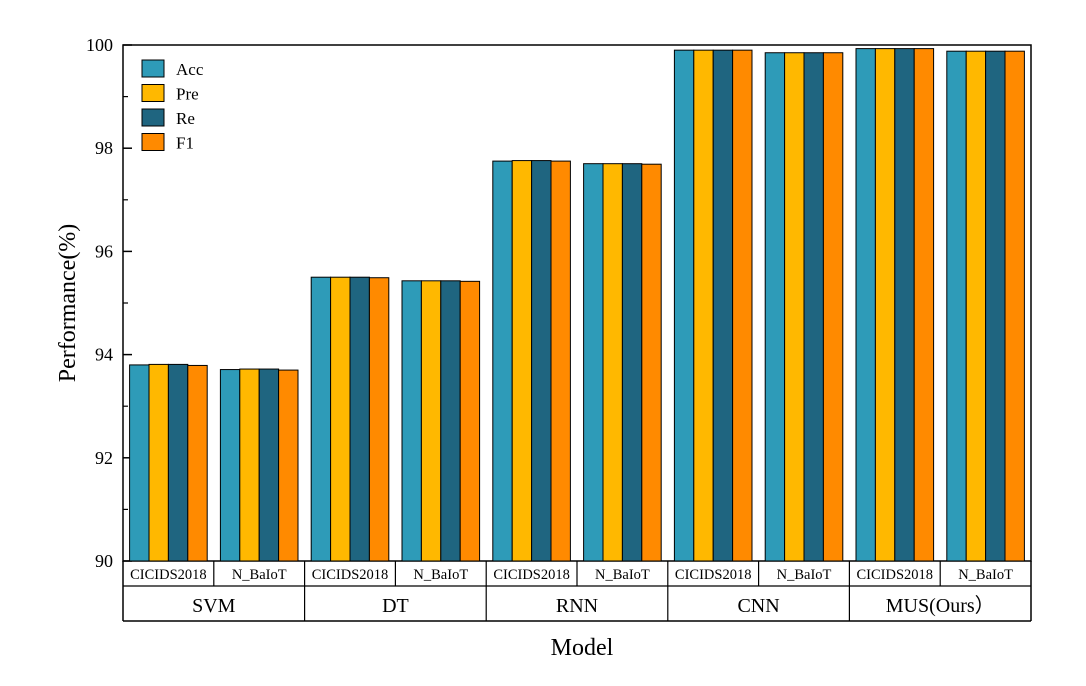 The width and height of the screenshot is (1086, 686). What do you see at coordinates (153, 117) in the screenshot?
I see `legend-swatch-re` at bounding box center [153, 117].